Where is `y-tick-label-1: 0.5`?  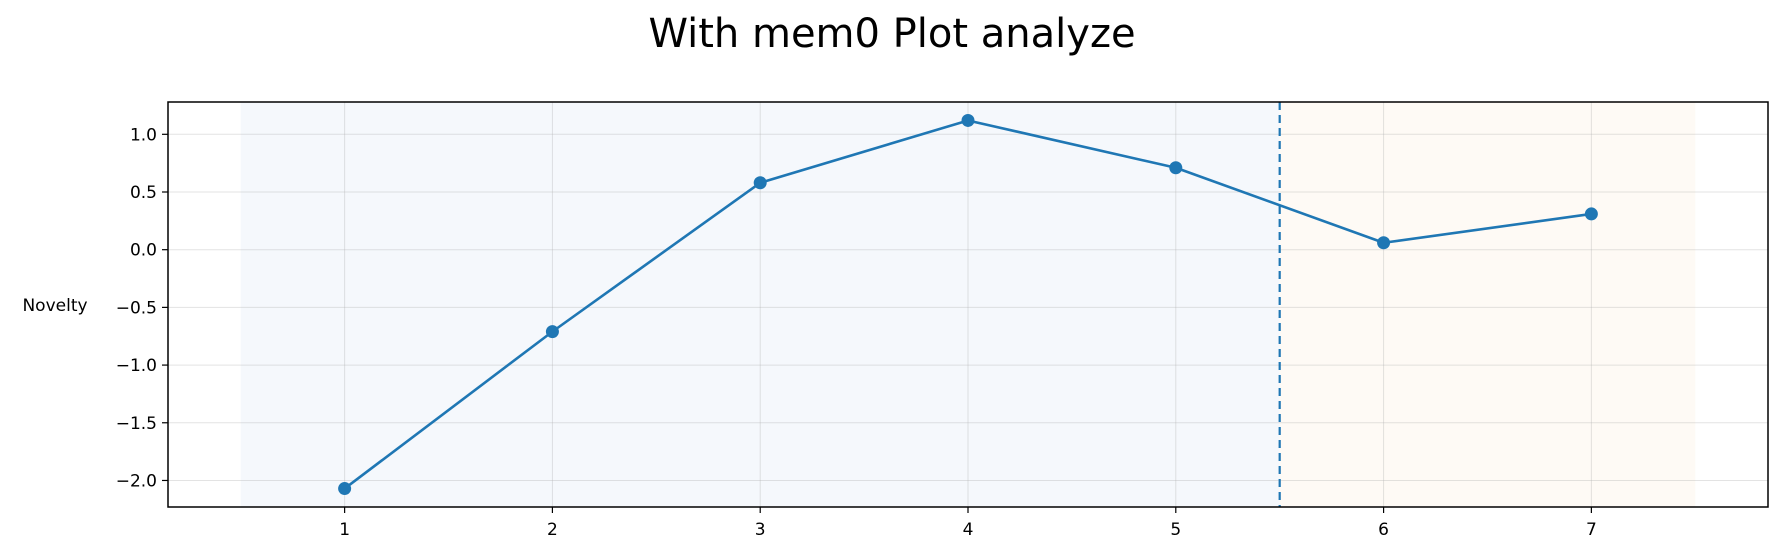
y-tick-label-1: 0.5 is located at coordinates (143, 193).